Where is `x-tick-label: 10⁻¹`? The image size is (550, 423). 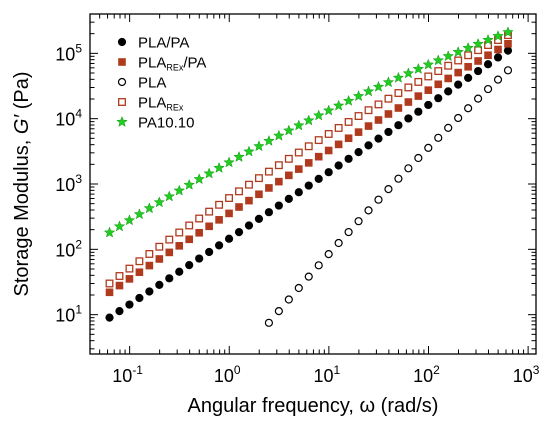
x-tick-label: 10⁻¹ is located at coordinates (127, 374).